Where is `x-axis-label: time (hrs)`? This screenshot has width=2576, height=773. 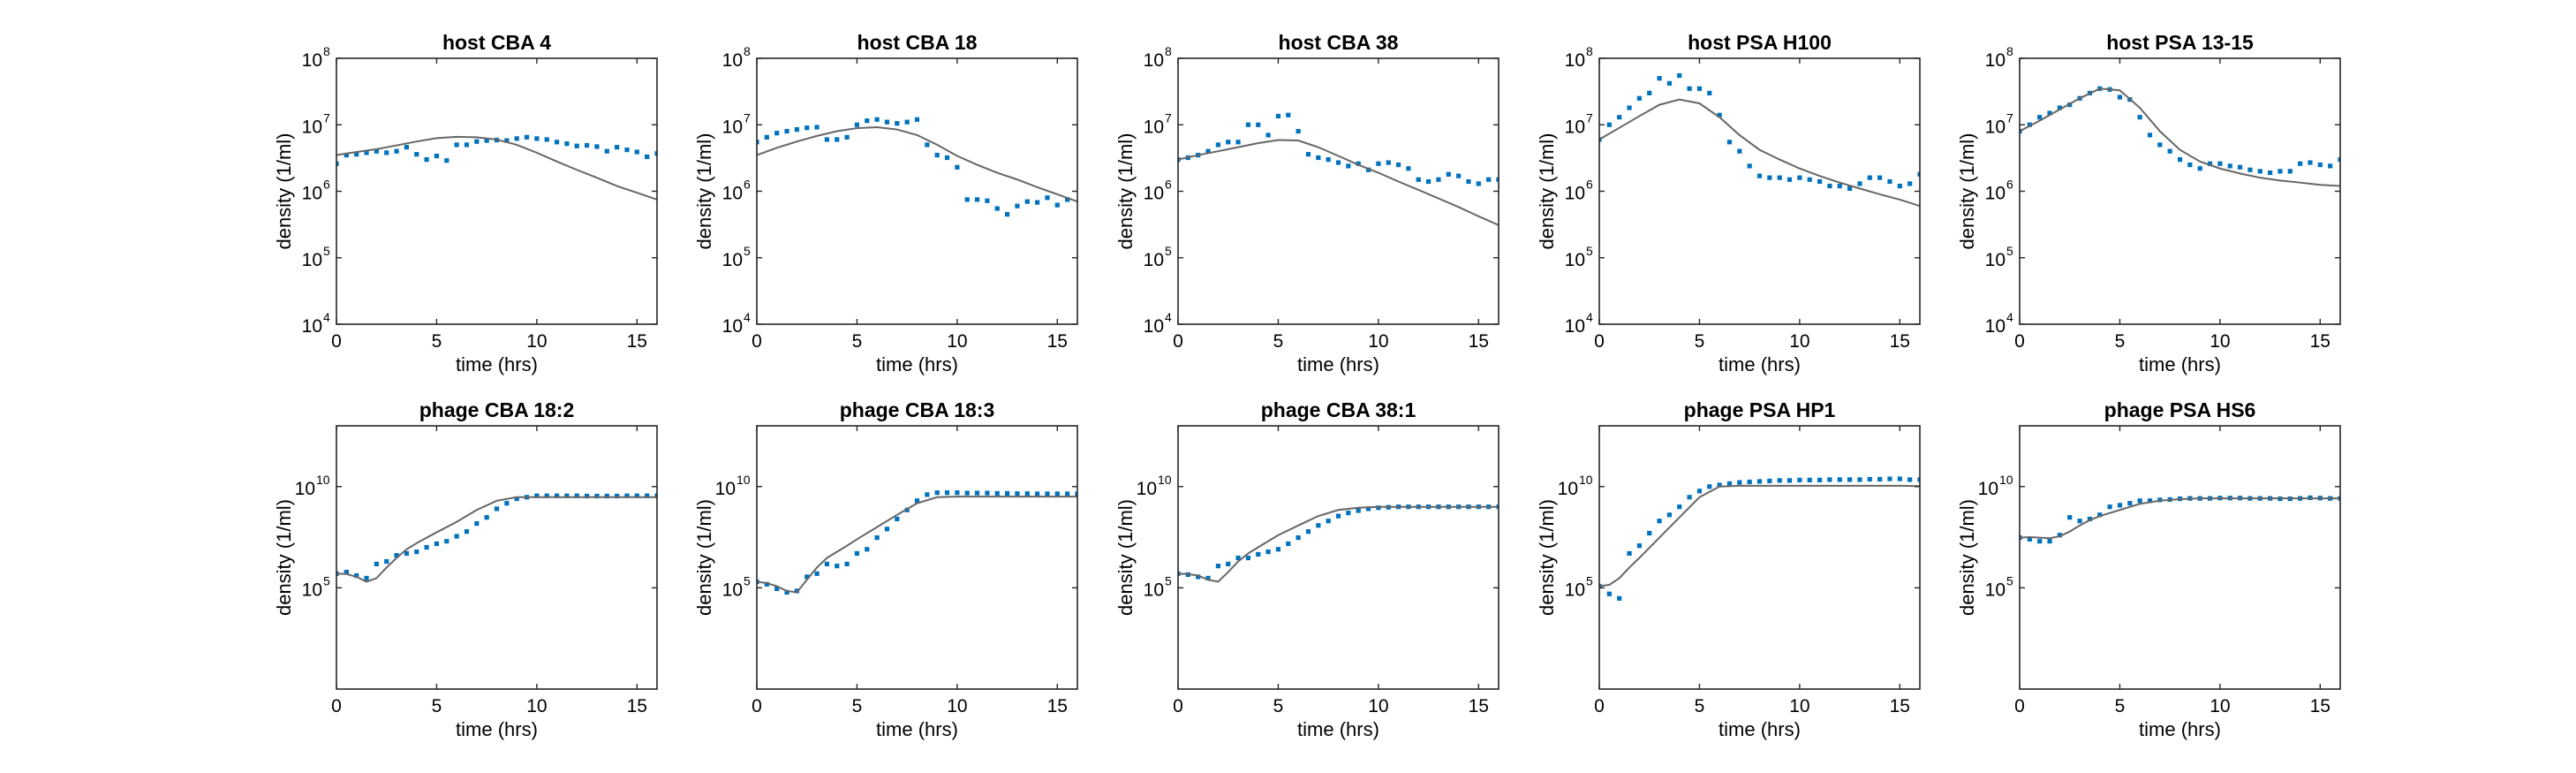 x-axis-label: time (hrs) is located at coordinates (497, 729).